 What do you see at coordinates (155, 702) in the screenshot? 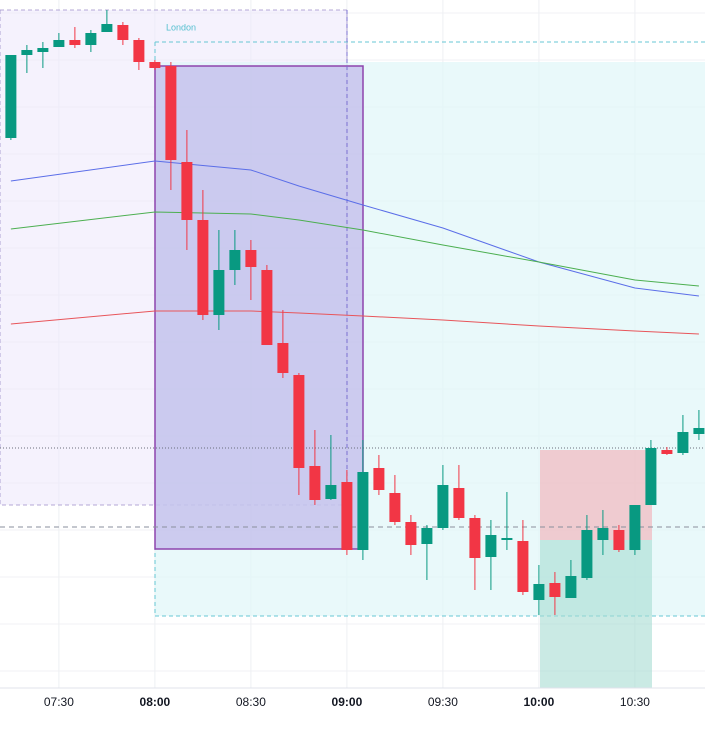
I see `x-tick-label: 08:00` at bounding box center [155, 702].